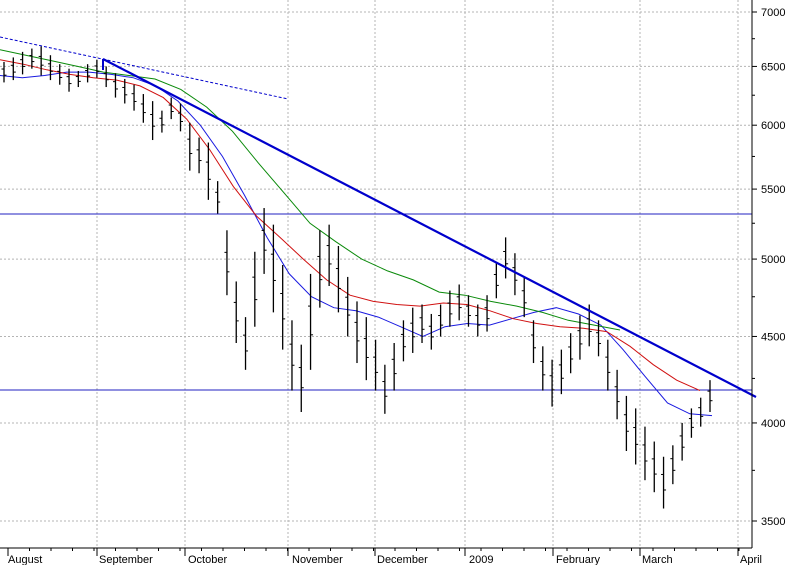 The height and width of the screenshot is (565, 806). What do you see at coordinates (773, 260) in the screenshot?
I see `y-tick-label: 5000` at bounding box center [773, 260].